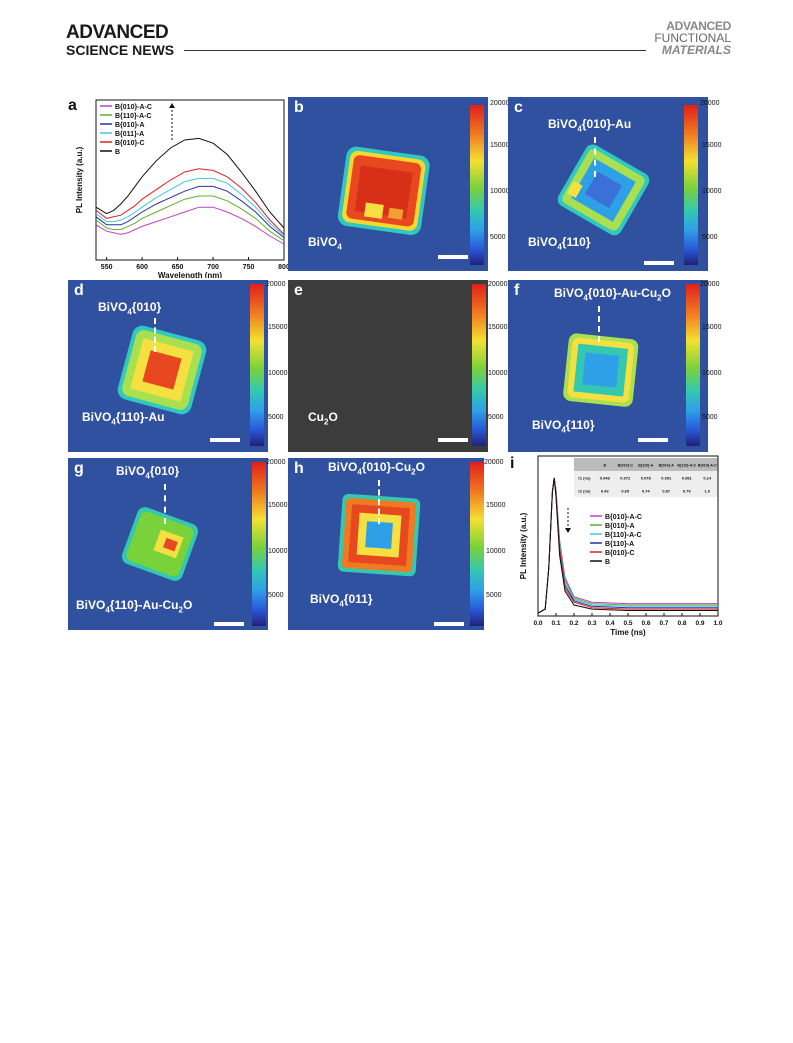 The width and height of the screenshot is (793, 1043). What do you see at coordinates (646, 491) in the screenshot?
I see `table-cell: 0.74` at bounding box center [646, 491].